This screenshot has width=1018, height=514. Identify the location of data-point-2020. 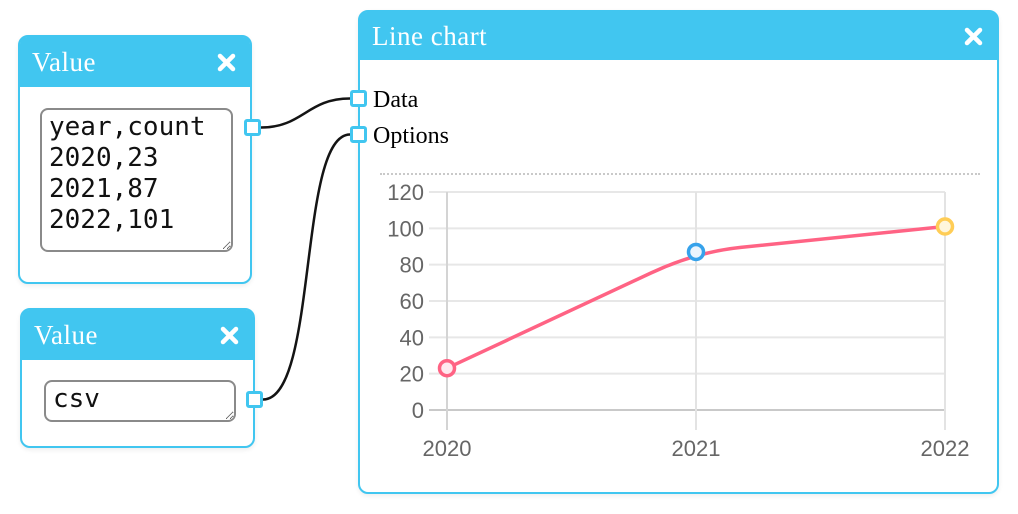
(447, 368).